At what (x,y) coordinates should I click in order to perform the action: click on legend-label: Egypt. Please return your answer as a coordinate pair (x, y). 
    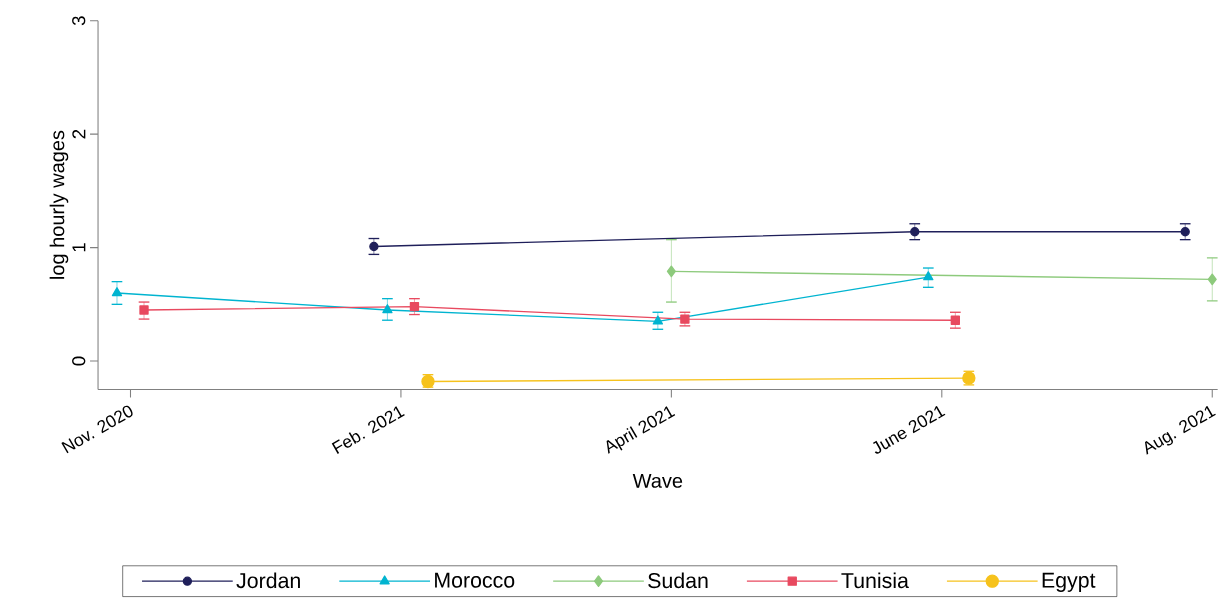
    Looking at the image, I should click on (1069, 582).